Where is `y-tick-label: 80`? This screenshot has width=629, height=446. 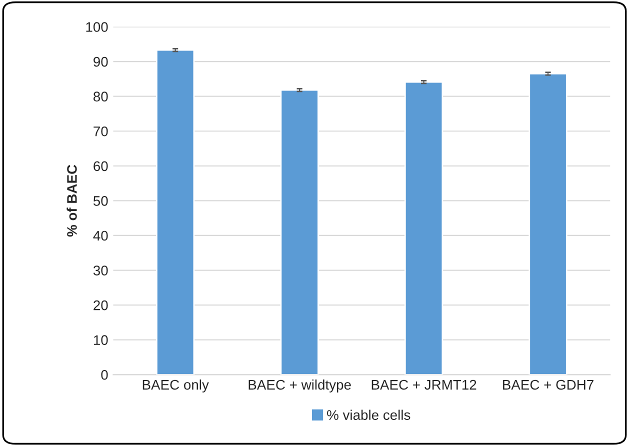 y-tick-label: 80 is located at coordinates (101, 97).